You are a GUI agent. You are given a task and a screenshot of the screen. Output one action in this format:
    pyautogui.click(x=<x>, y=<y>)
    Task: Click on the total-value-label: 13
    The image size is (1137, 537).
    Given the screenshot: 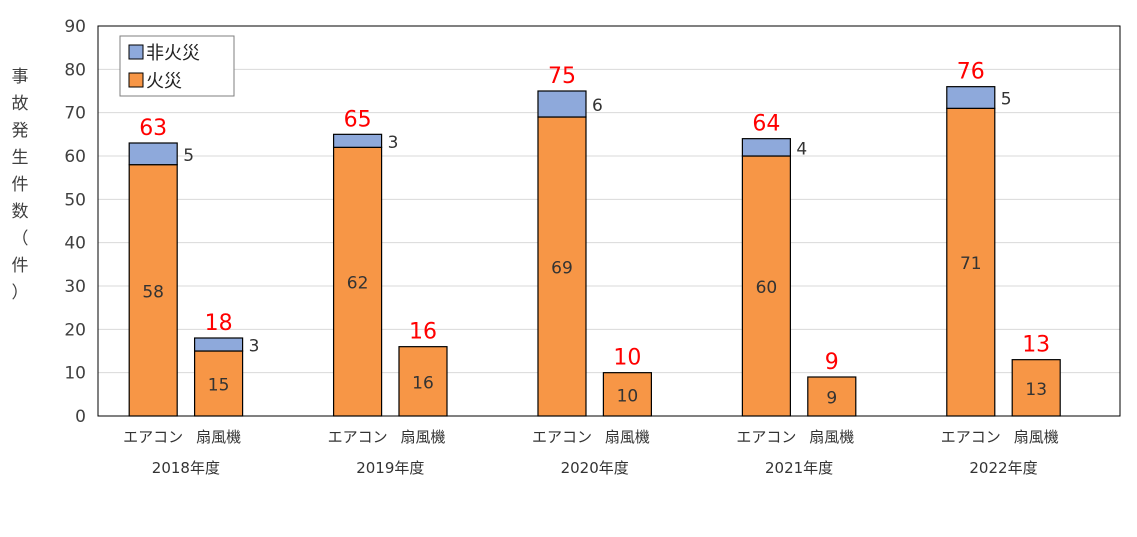 What is the action you would take?
    pyautogui.click(x=1036, y=345)
    